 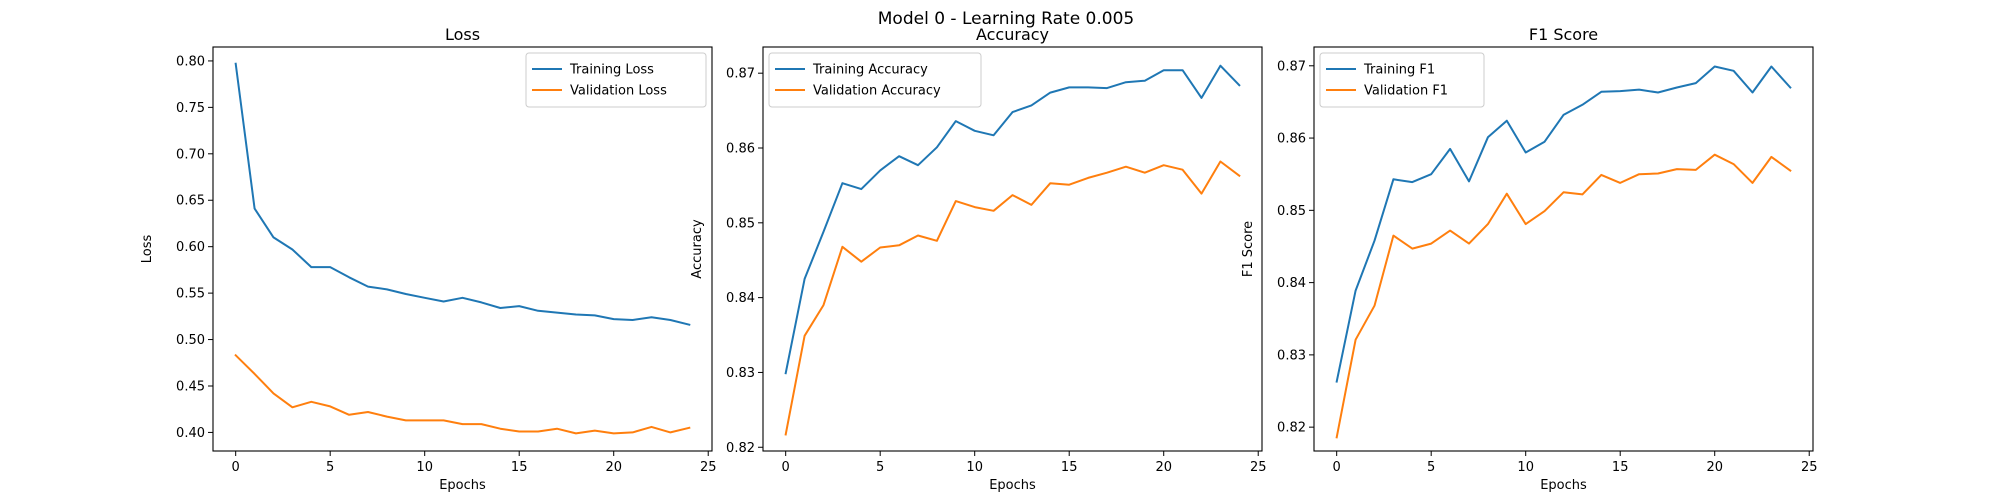 I want to click on loss-legend: Training Loss Validation Loss, so click(x=616, y=80).